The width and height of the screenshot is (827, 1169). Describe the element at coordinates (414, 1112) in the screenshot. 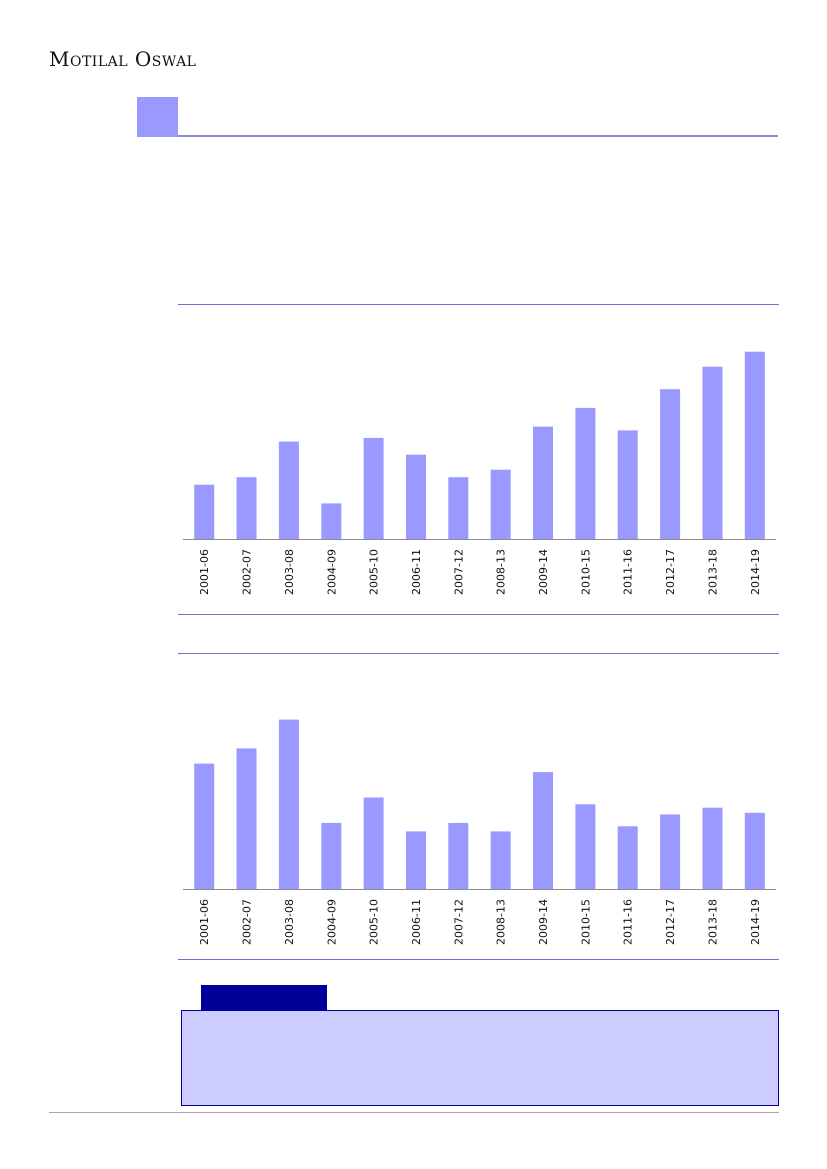

I see `footer-rule` at that location.